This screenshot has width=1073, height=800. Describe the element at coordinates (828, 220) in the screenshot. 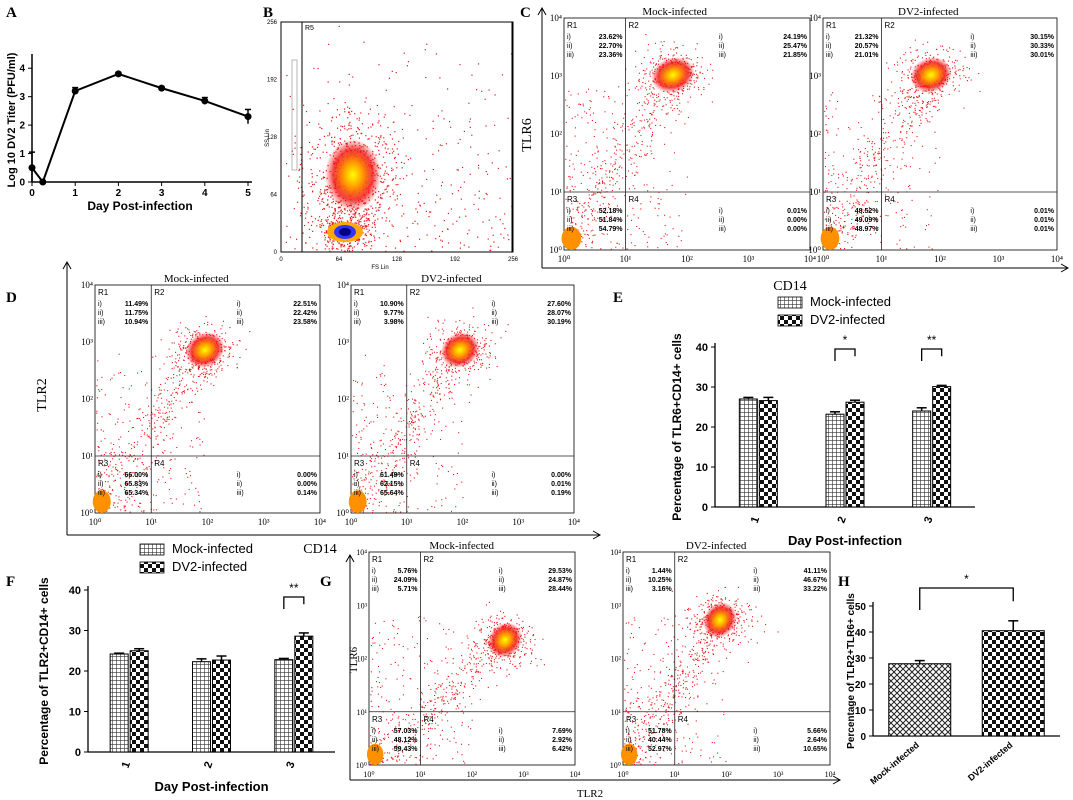

I see `quadC-row-label: ii)` at that location.